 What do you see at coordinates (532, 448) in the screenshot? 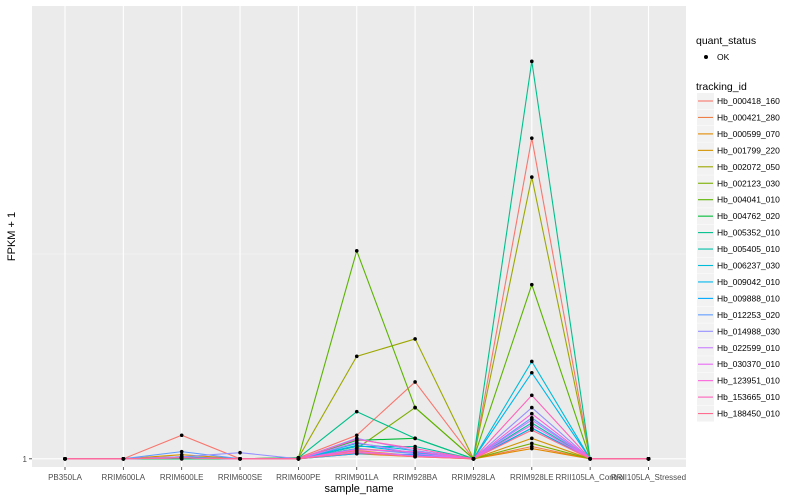
I see `data-point-Hb_000599_070-RRIM928LE` at bounding box center [532, 448].